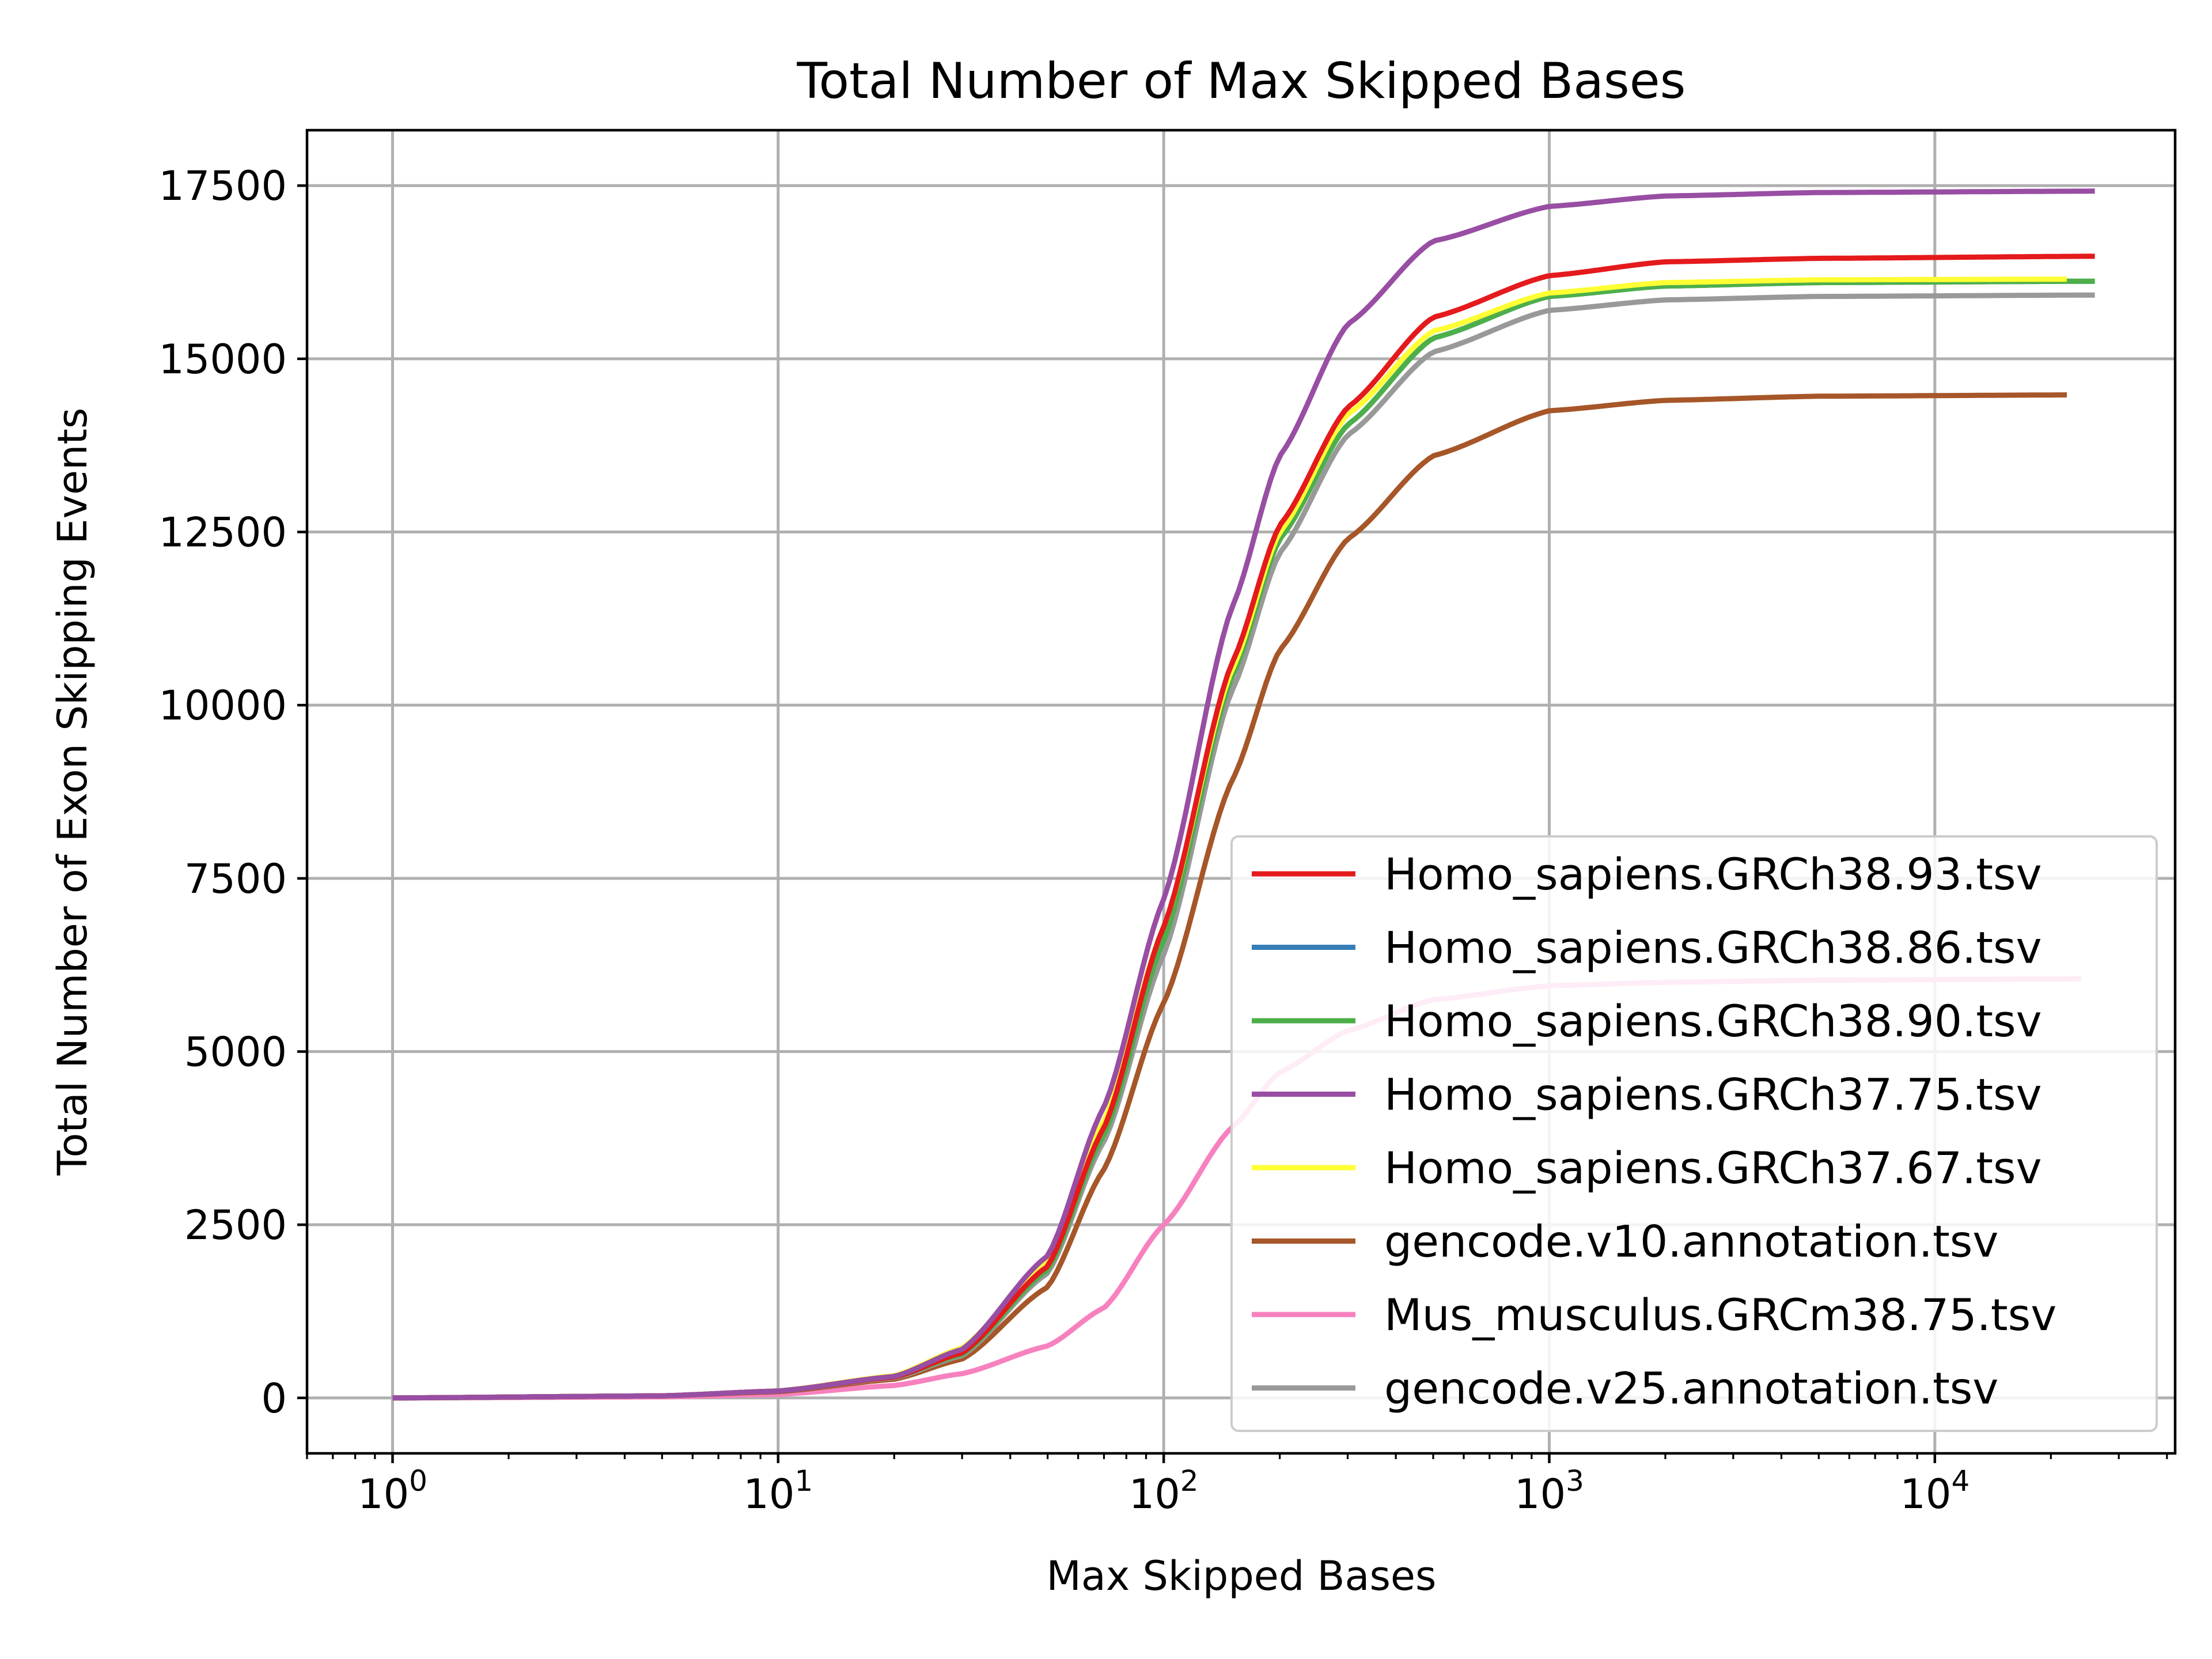  What do you see at coordinates (1934, 1491) in the screenshot?
I see `x-tick-label: 10⁴` at bounding box center [1934, 1491].